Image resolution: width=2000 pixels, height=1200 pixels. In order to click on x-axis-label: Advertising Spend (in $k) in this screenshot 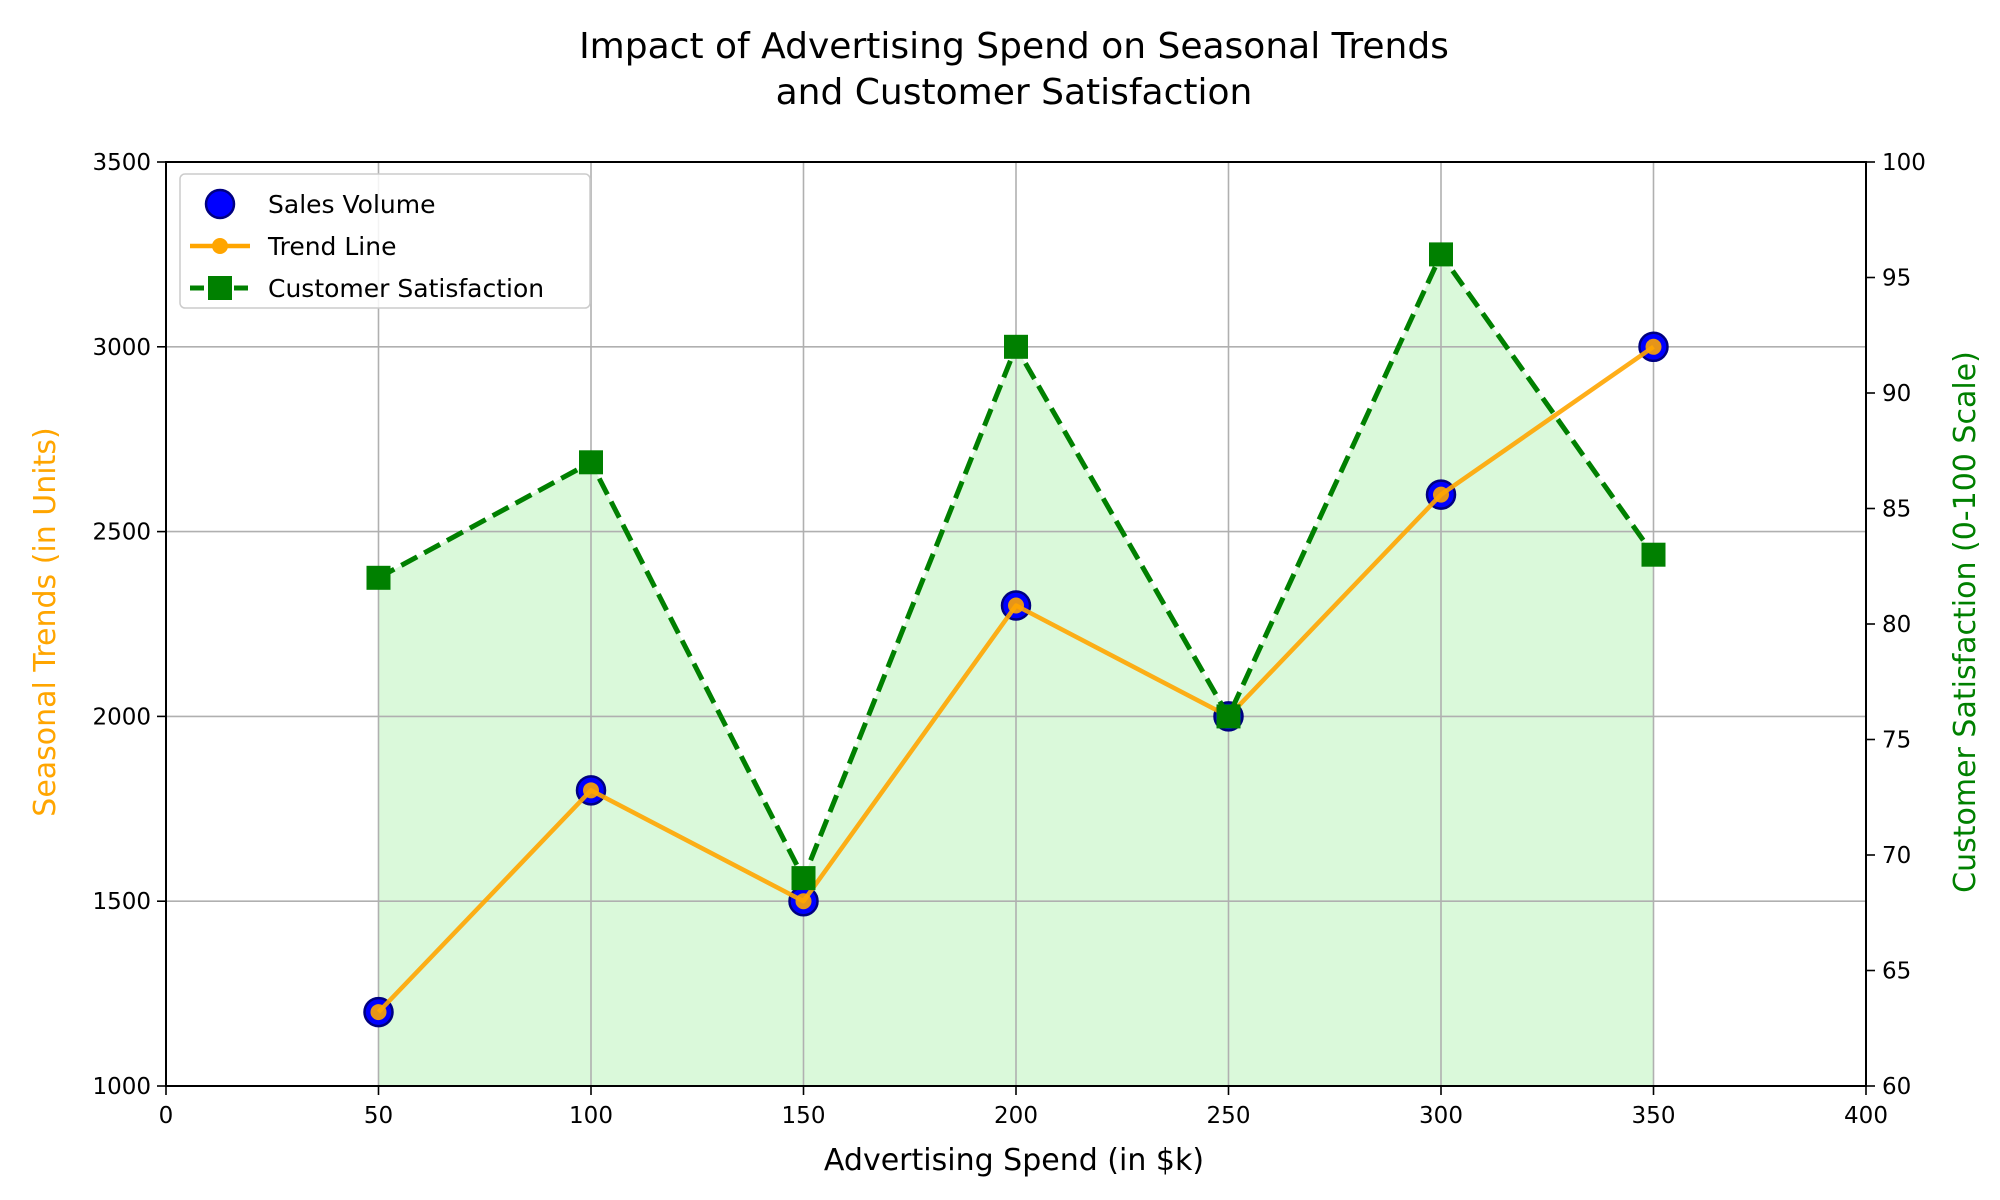, I will do `click(1014, 1160)`.